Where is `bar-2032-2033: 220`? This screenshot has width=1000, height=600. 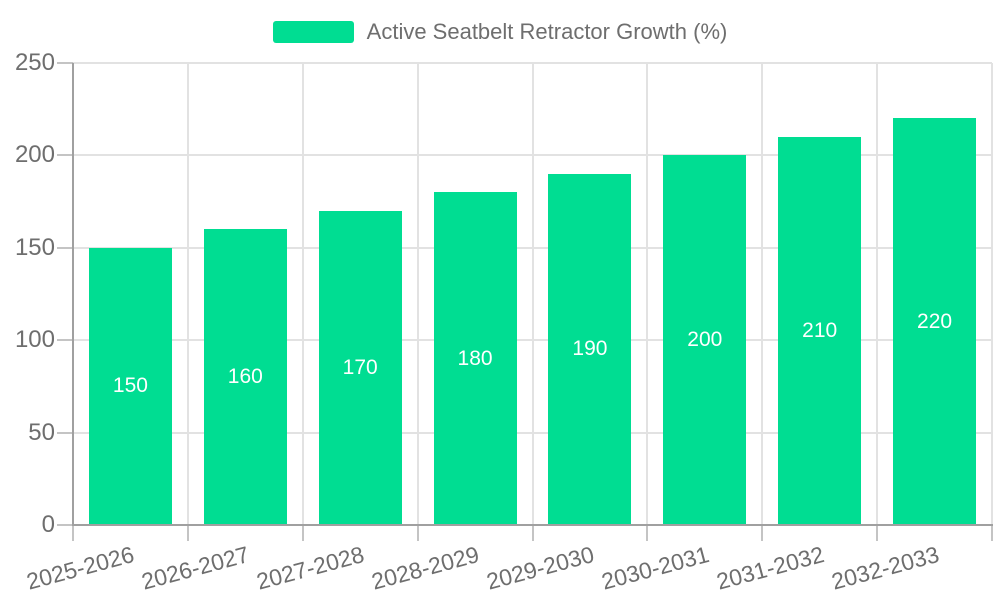 bar-2032-2033: 220 is located at coordinates (935, 321).